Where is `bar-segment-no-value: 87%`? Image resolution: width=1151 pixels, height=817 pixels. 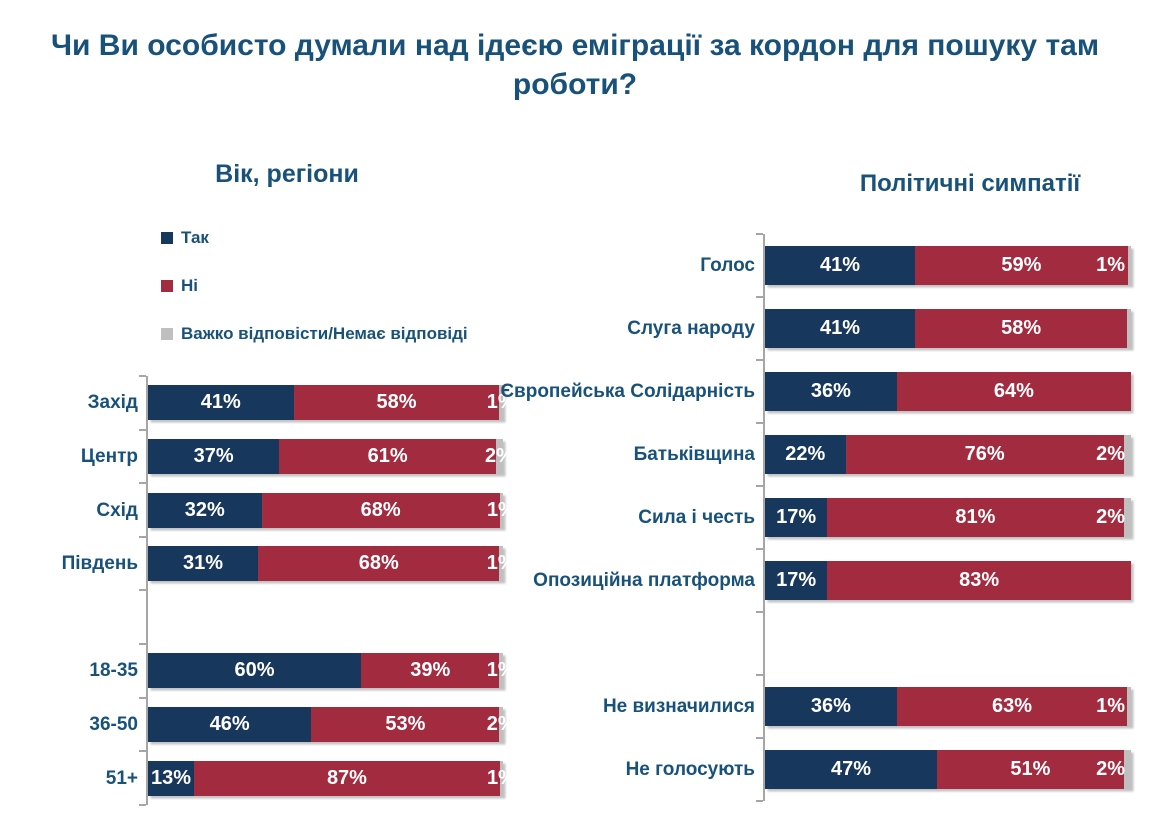
bar-segment-no-value: 87% is located at coordinates (346, 777).